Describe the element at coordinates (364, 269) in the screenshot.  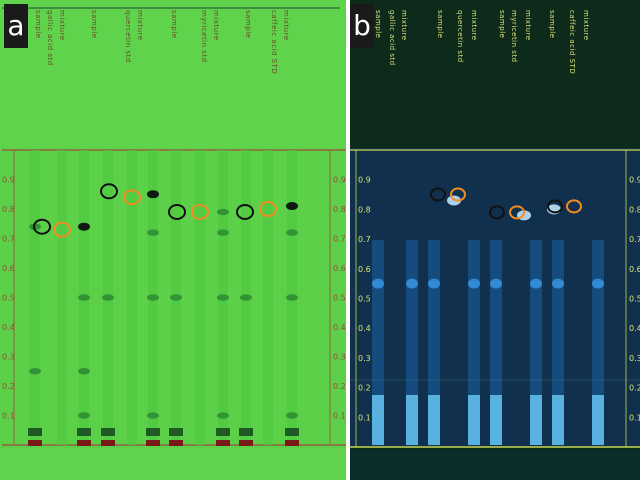
I see `rf-tick-label-left: 0.6` at that location.